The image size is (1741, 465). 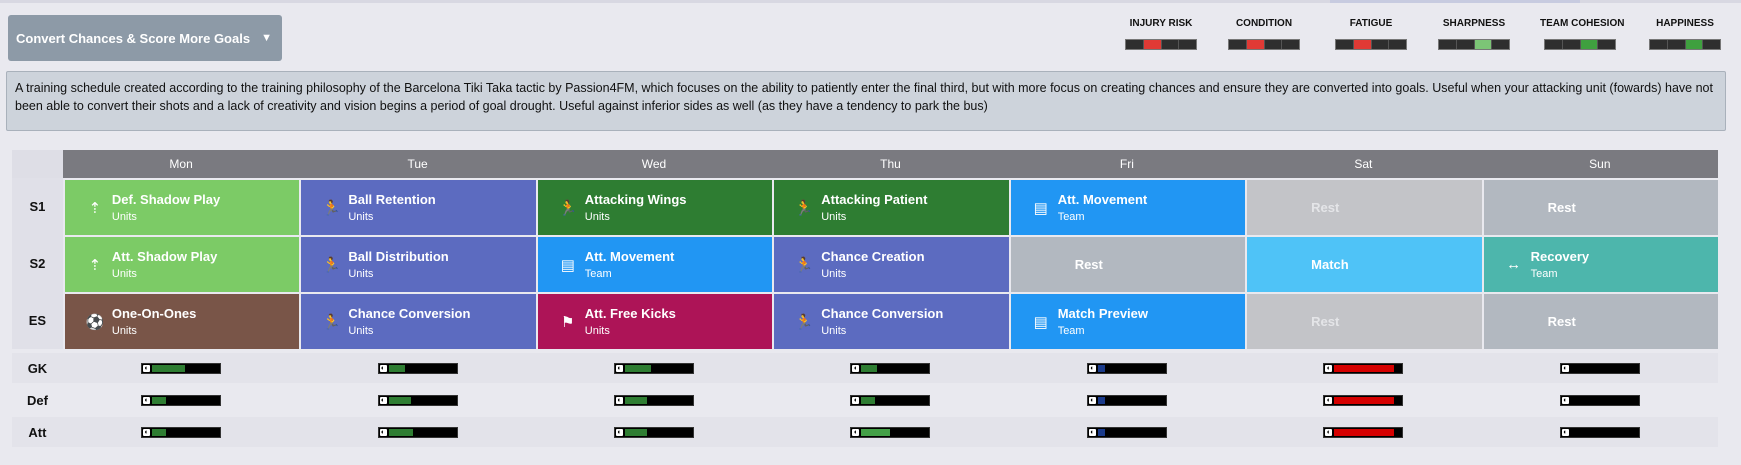 What do you see at coordinates (1560, 256) in the screenshot?
I see `session-name: Recovery` at bounding box center [1560, 256].